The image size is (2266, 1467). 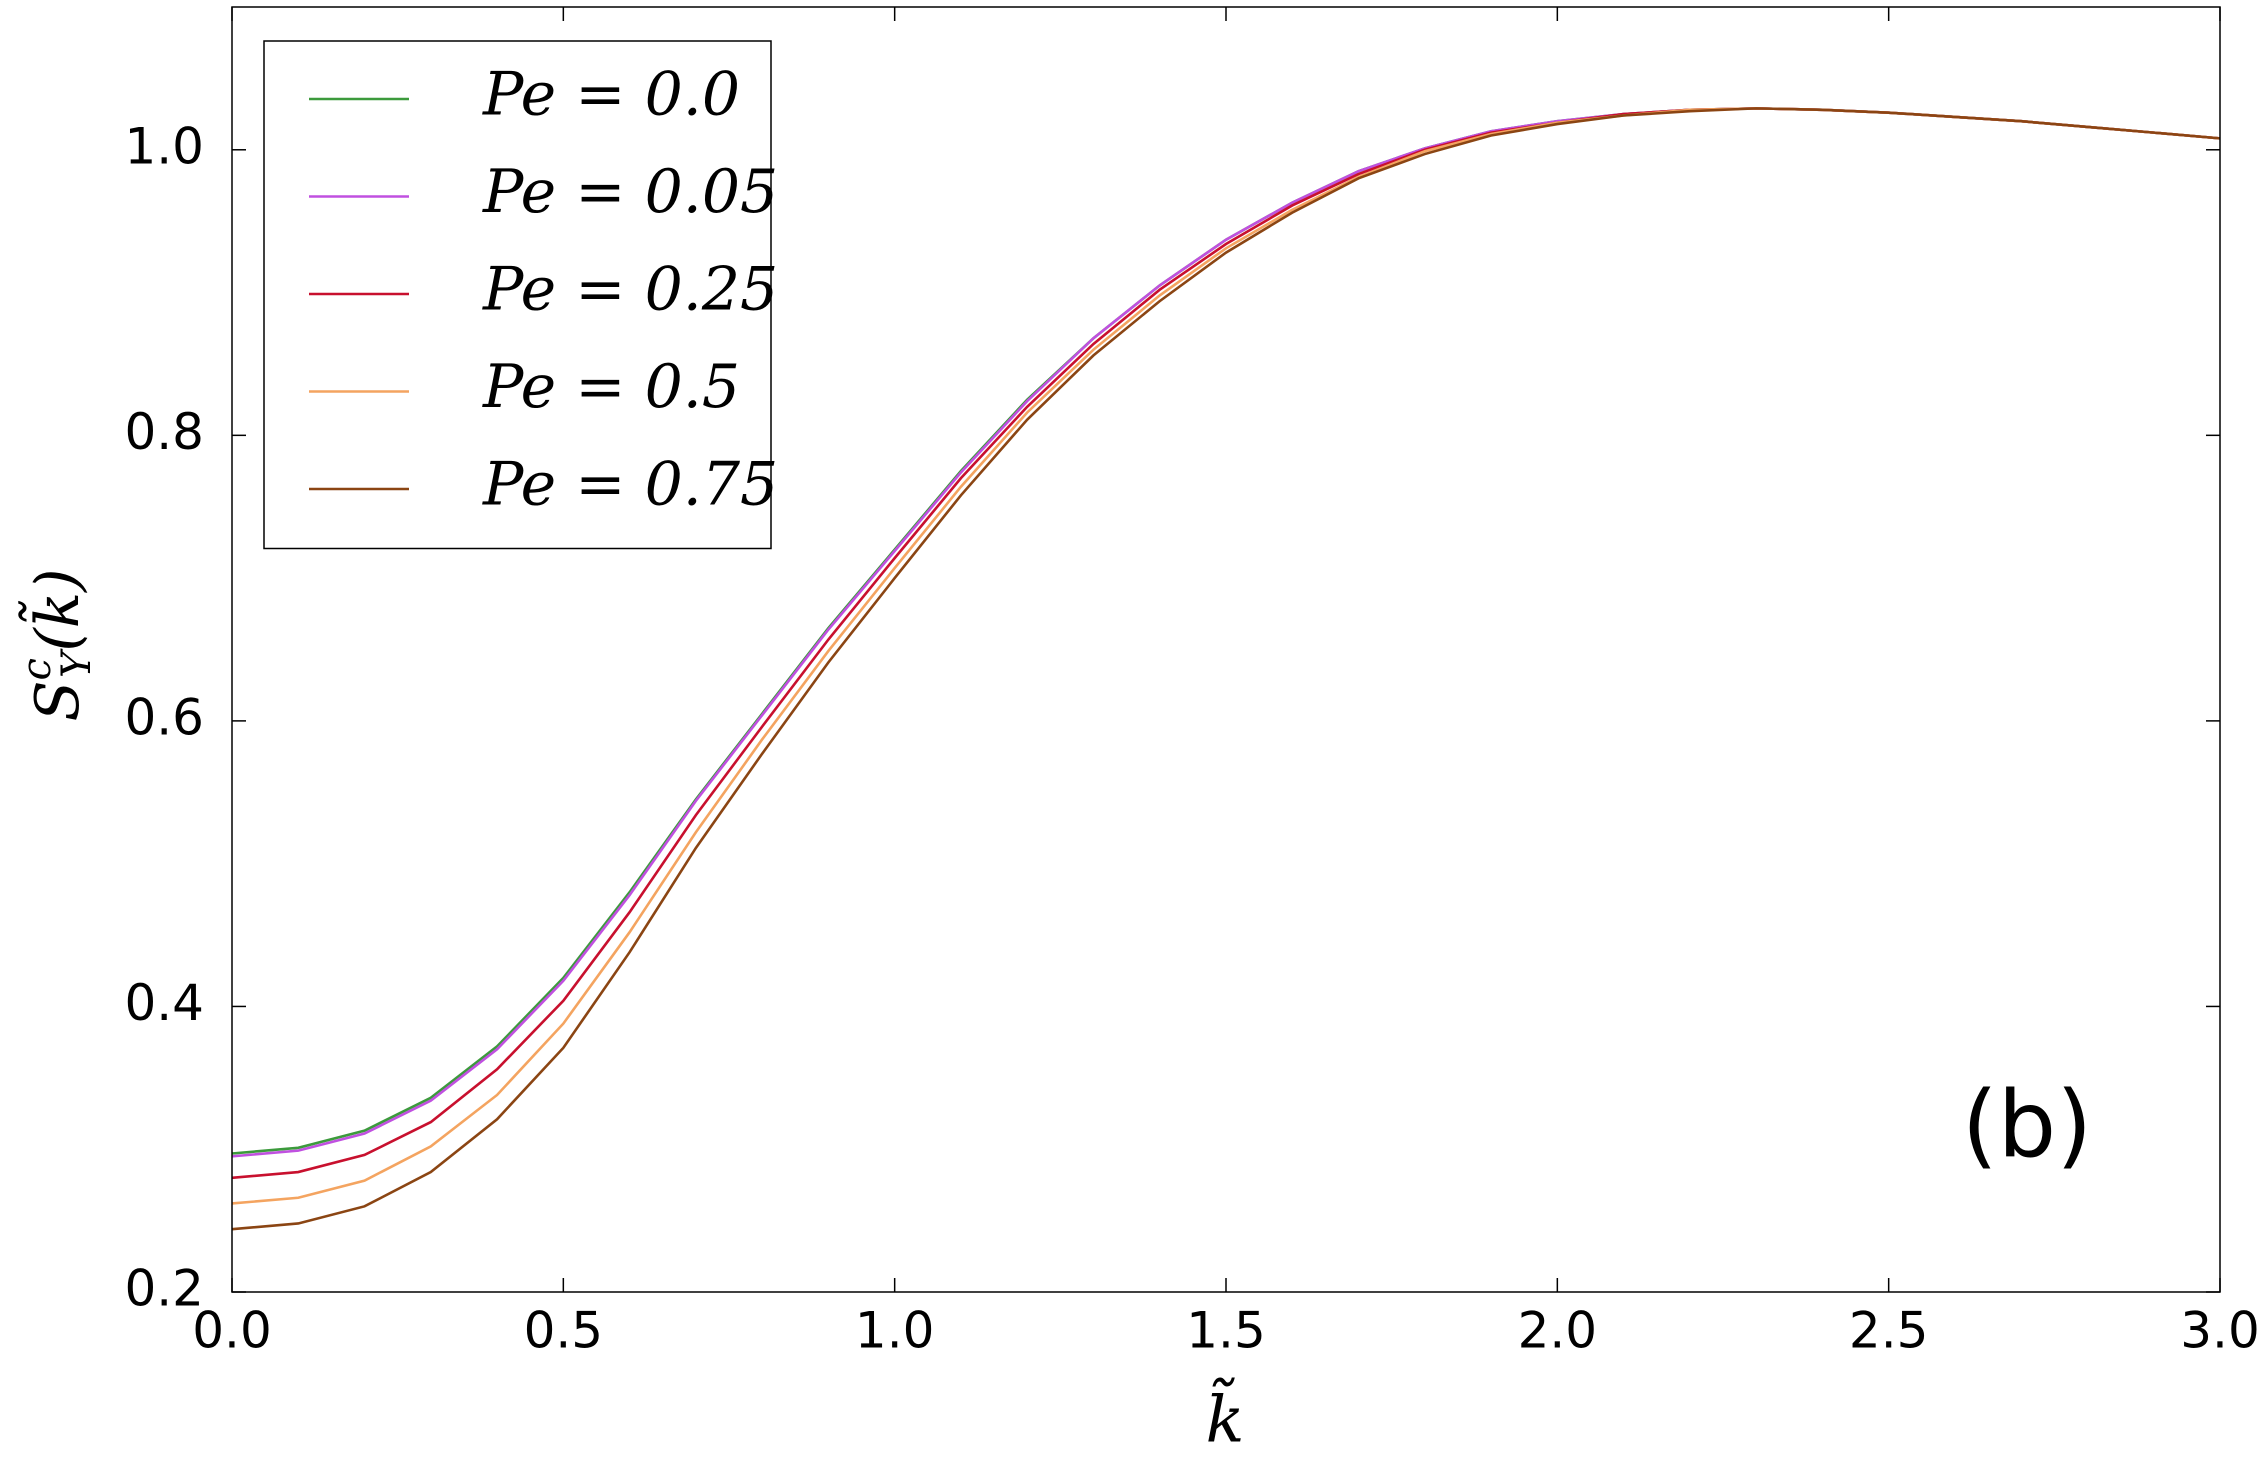 I want to click on legend-label: Pe = 0.05, so click(x=630, y=192).